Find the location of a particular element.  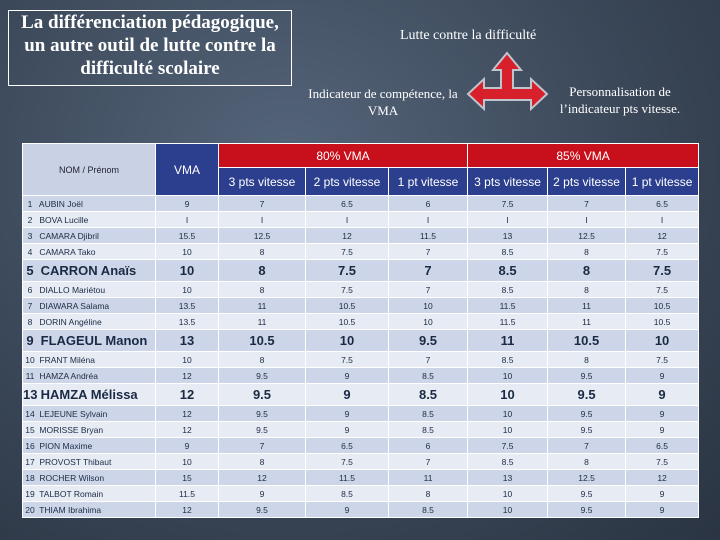

speed-cell: 13 is located at coordinates (508, 477).